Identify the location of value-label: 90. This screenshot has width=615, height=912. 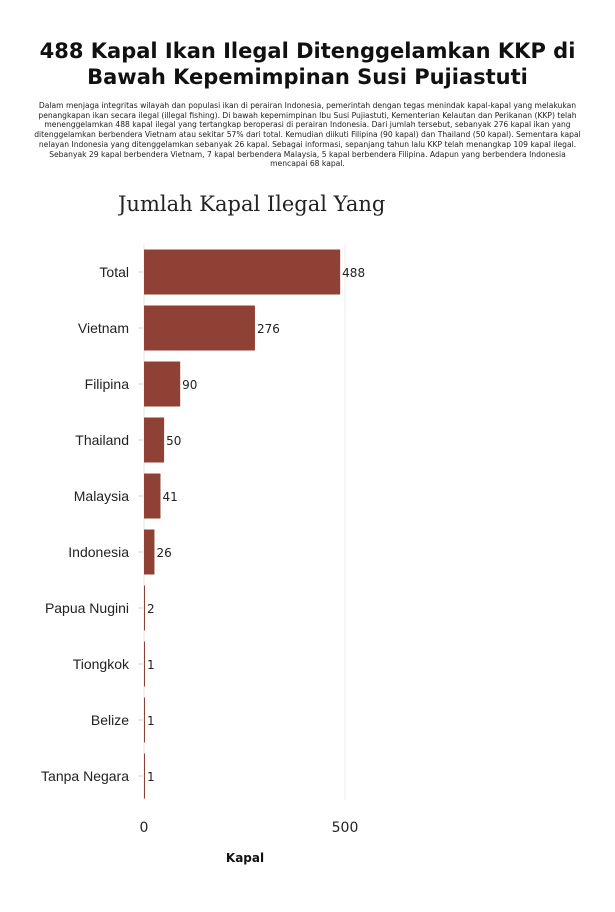
(189, 385).